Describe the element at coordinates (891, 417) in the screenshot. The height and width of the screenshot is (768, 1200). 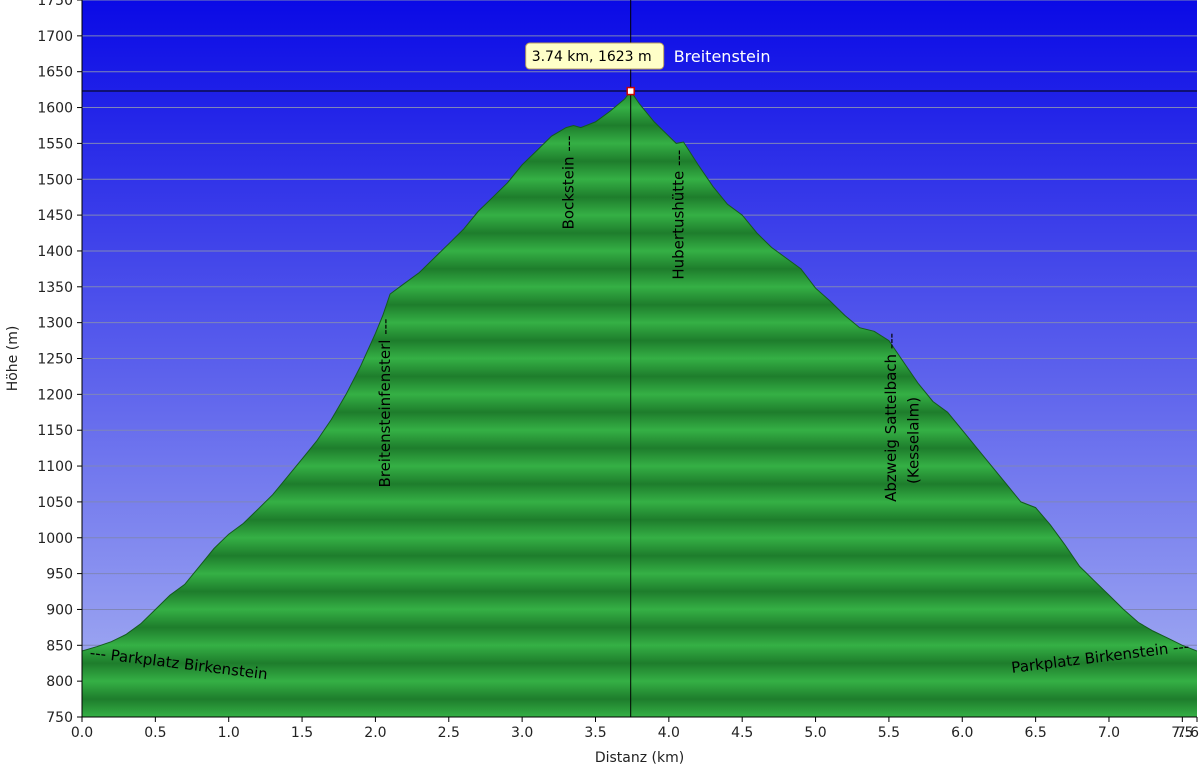
I see `waypoint-annotation: Abzweig Sattelbach ---` at that location.